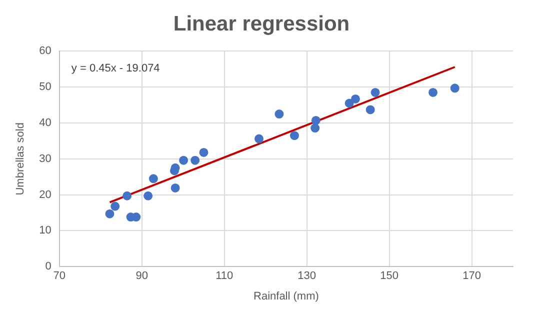 This screenshot has height=315, width=537. I want to click on x-tick-label: 70, so click(59, 276).